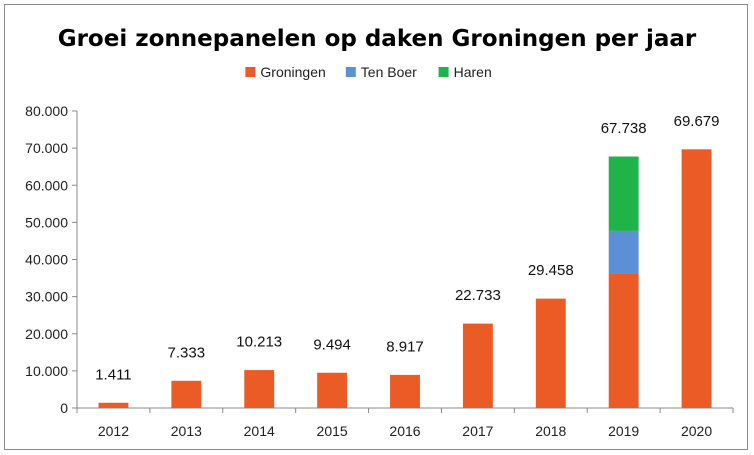  I want to click on legend-swatch-groningen, so click(250, 72).